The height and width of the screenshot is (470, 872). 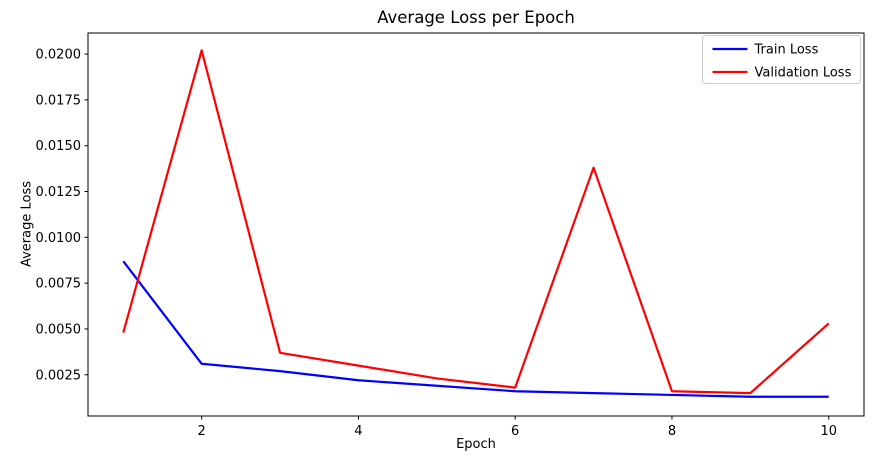 What do you see at coordinates (515, 431) in the screenshot?
I see `x-tick-label: 6` at bounding box center [515, 431].